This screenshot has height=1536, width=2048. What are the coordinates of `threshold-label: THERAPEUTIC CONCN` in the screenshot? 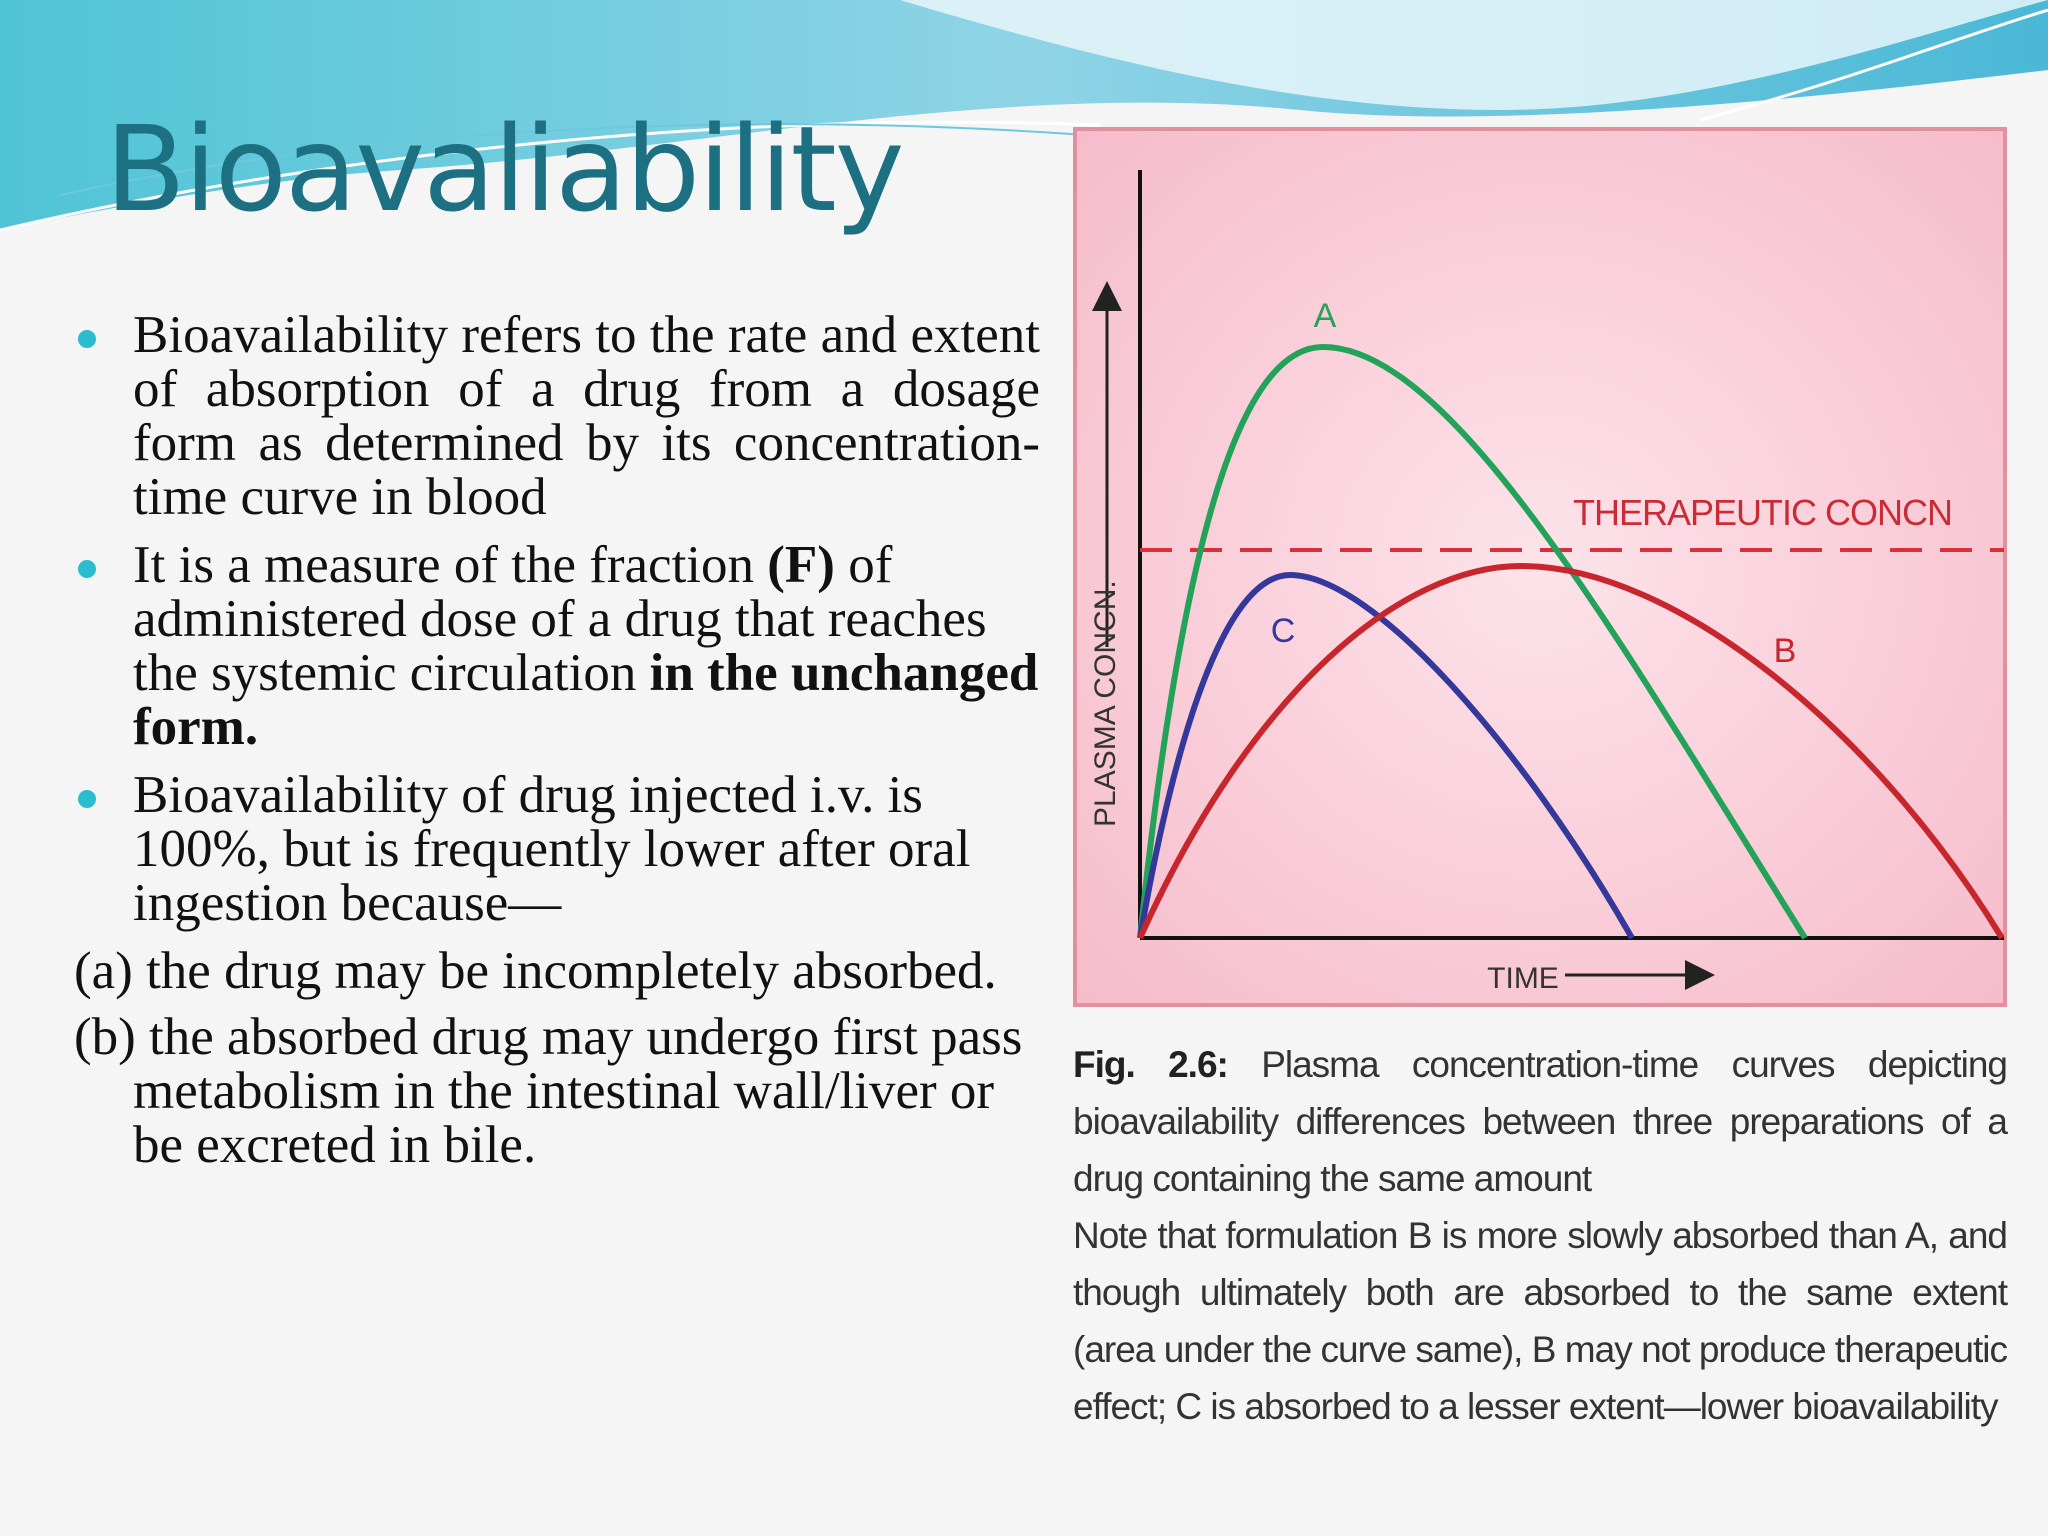 It's located at (1762, 512).